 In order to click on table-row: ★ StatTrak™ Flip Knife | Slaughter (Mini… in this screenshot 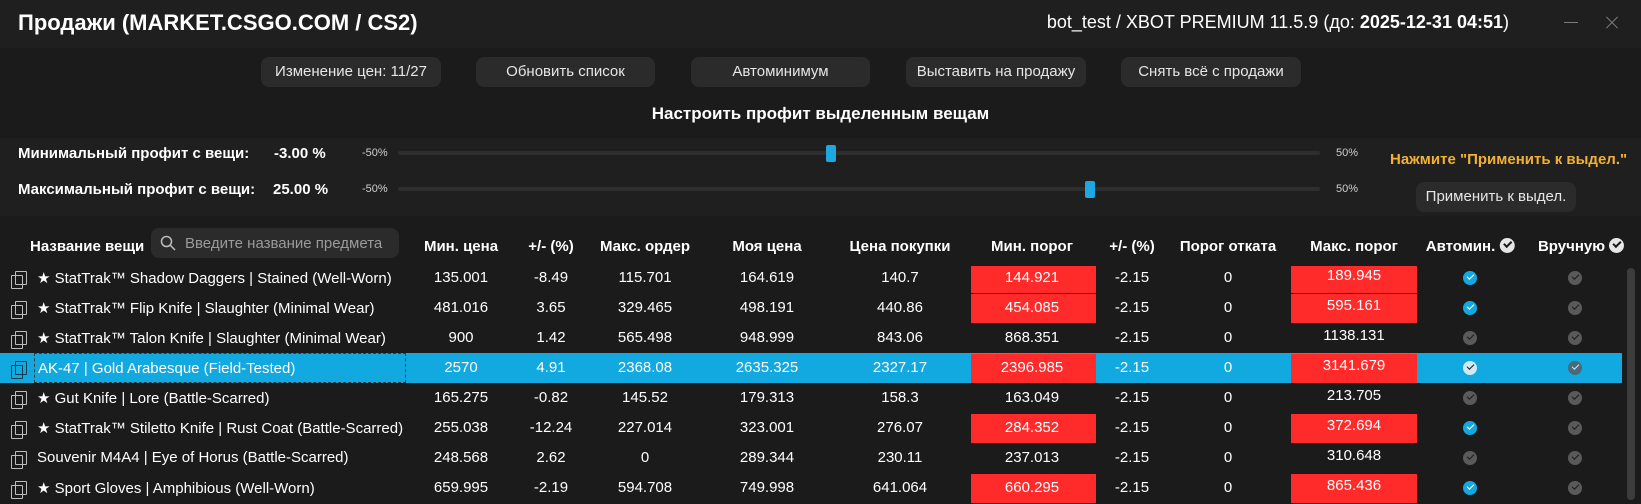, I will do `click(811, 308)`.